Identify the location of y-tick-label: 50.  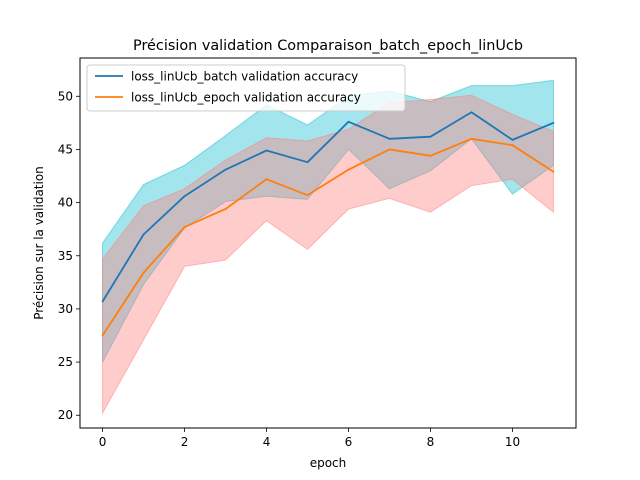
(65, 96).